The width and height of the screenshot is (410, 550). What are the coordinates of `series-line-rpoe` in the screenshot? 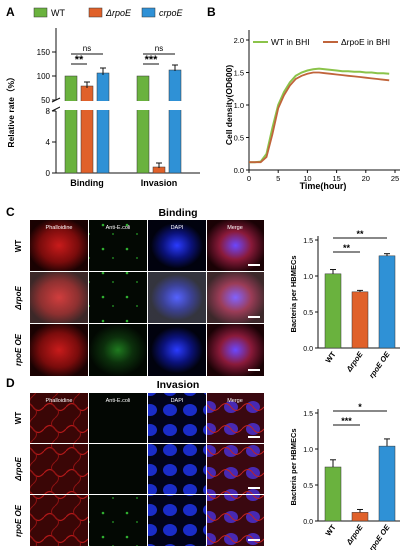 It's located at (319, 117).